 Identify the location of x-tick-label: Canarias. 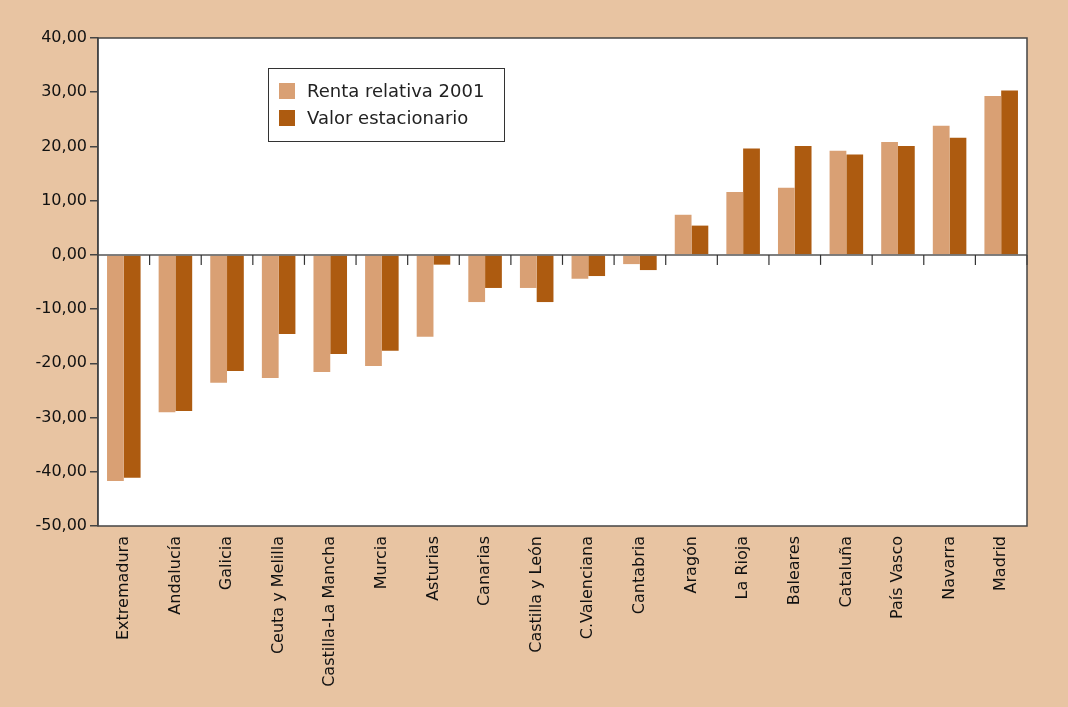
(484, 571).